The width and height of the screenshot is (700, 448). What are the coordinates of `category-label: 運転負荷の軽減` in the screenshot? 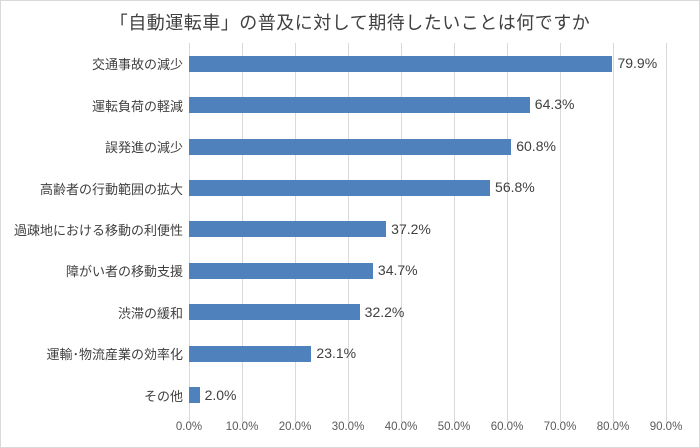 It's located at (137, 106).